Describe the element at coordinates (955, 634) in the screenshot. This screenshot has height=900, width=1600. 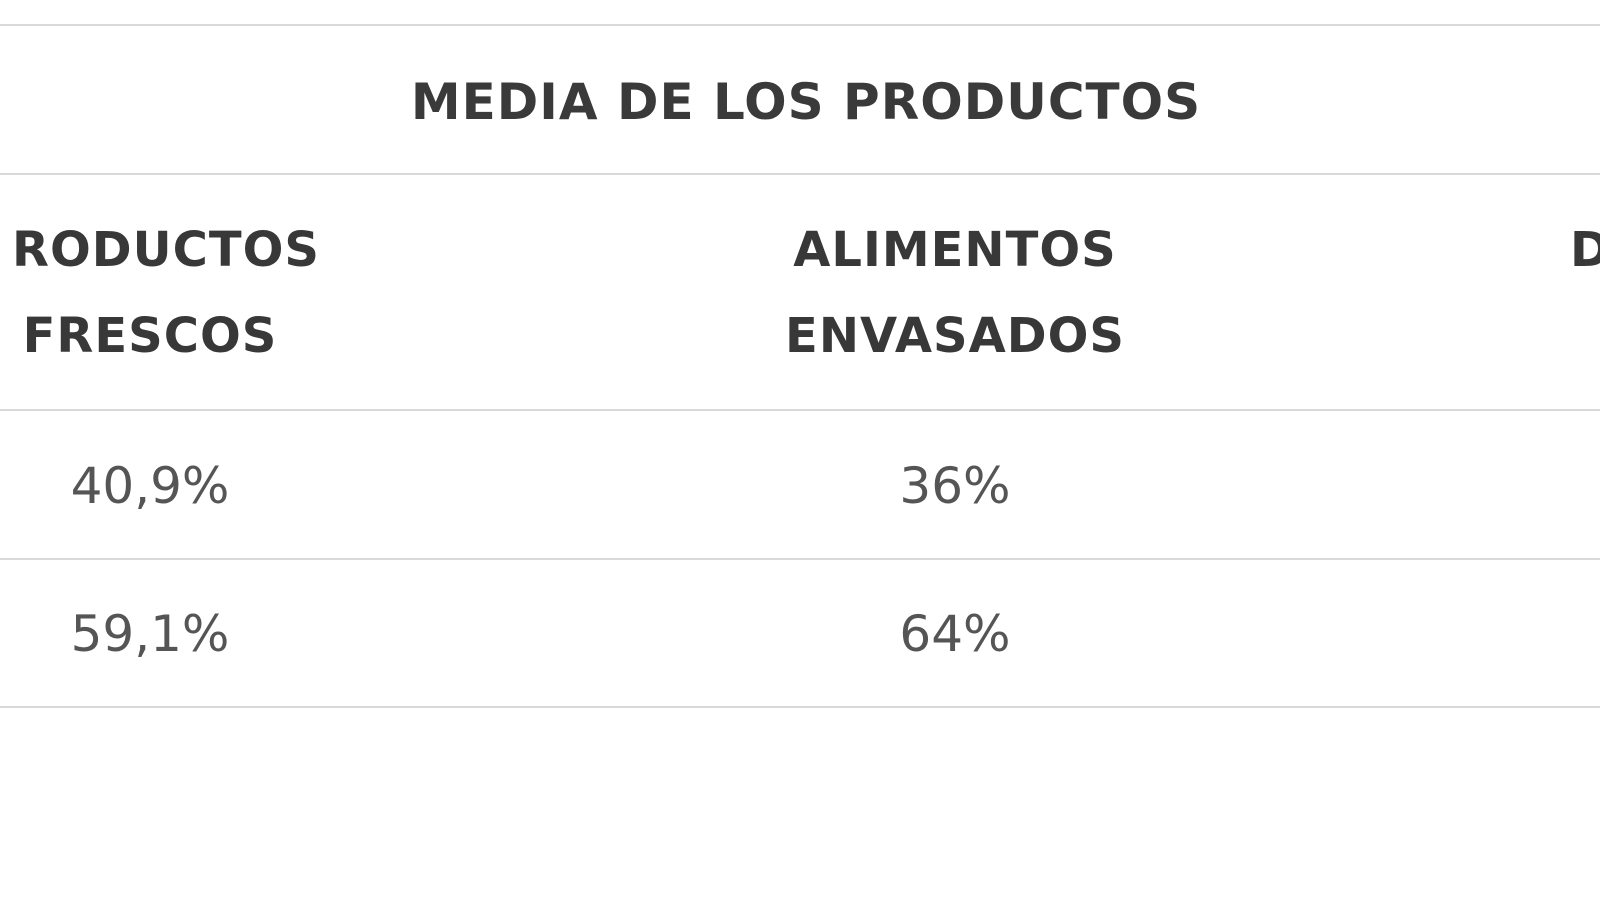
I see `table-cell: 64%` at that location.